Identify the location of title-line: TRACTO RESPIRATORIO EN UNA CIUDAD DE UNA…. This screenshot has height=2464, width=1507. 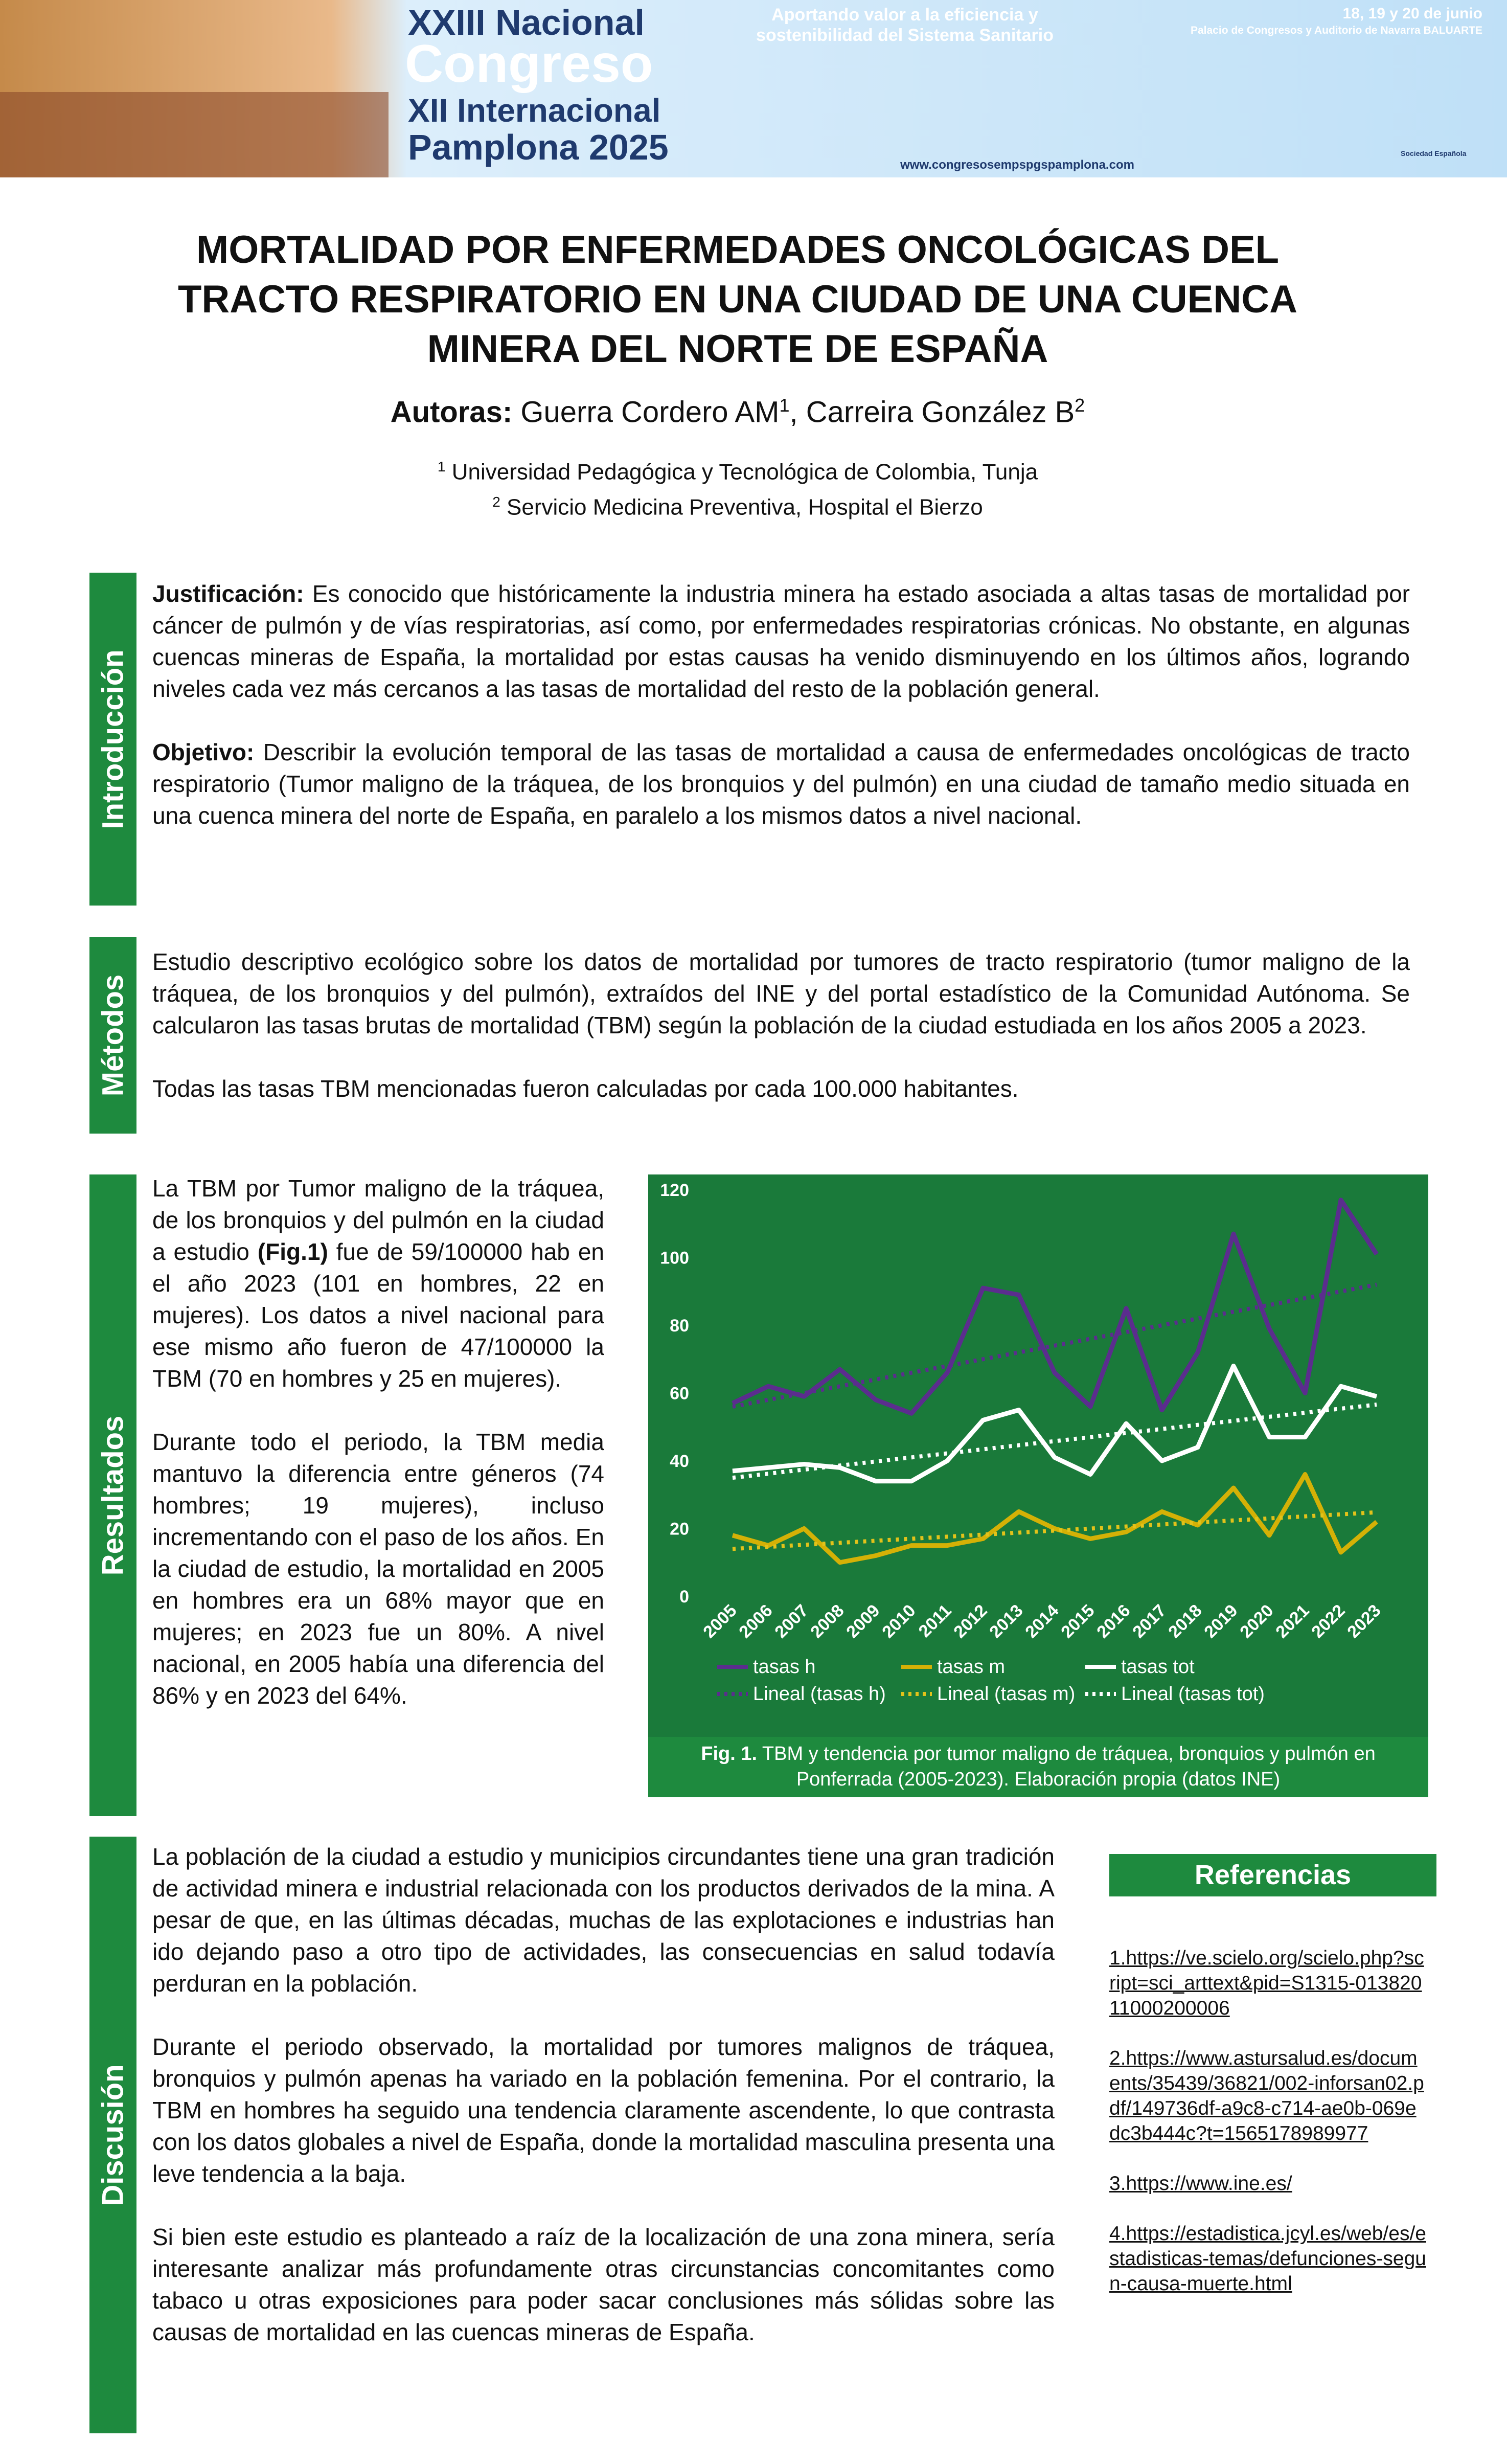
(737, 300).